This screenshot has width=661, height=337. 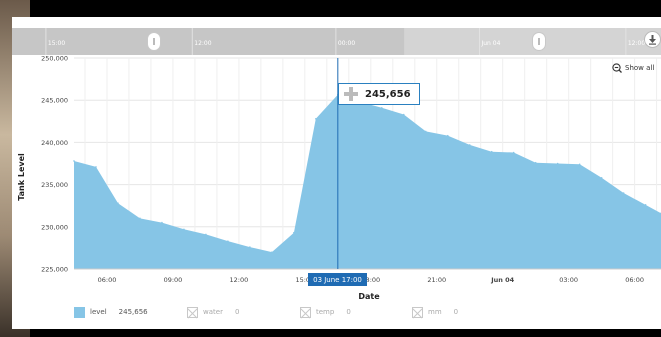 I want to click on legend-swatch-temp, so click(x=305, y=312).